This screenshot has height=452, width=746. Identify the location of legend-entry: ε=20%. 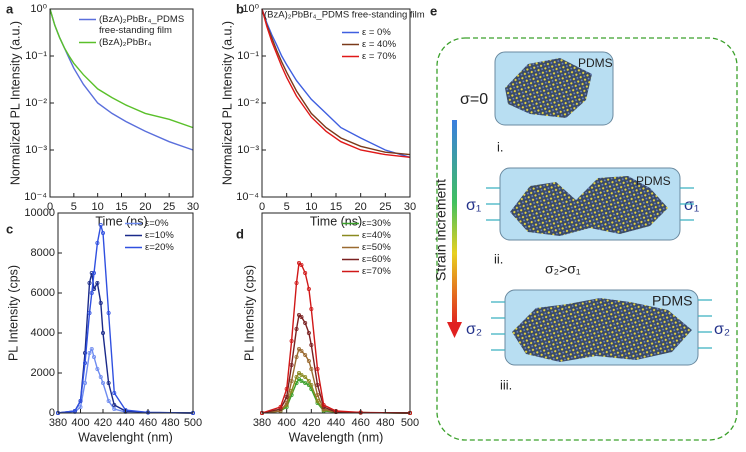
(159, 247).